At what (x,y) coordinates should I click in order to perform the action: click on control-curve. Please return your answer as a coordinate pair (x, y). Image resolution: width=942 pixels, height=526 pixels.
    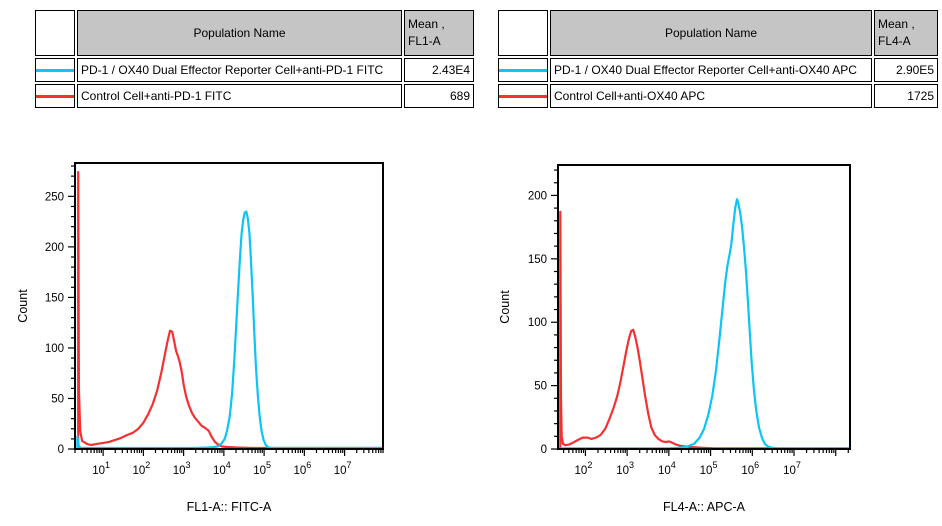
    Looking at the image, I should click on (705, 330).